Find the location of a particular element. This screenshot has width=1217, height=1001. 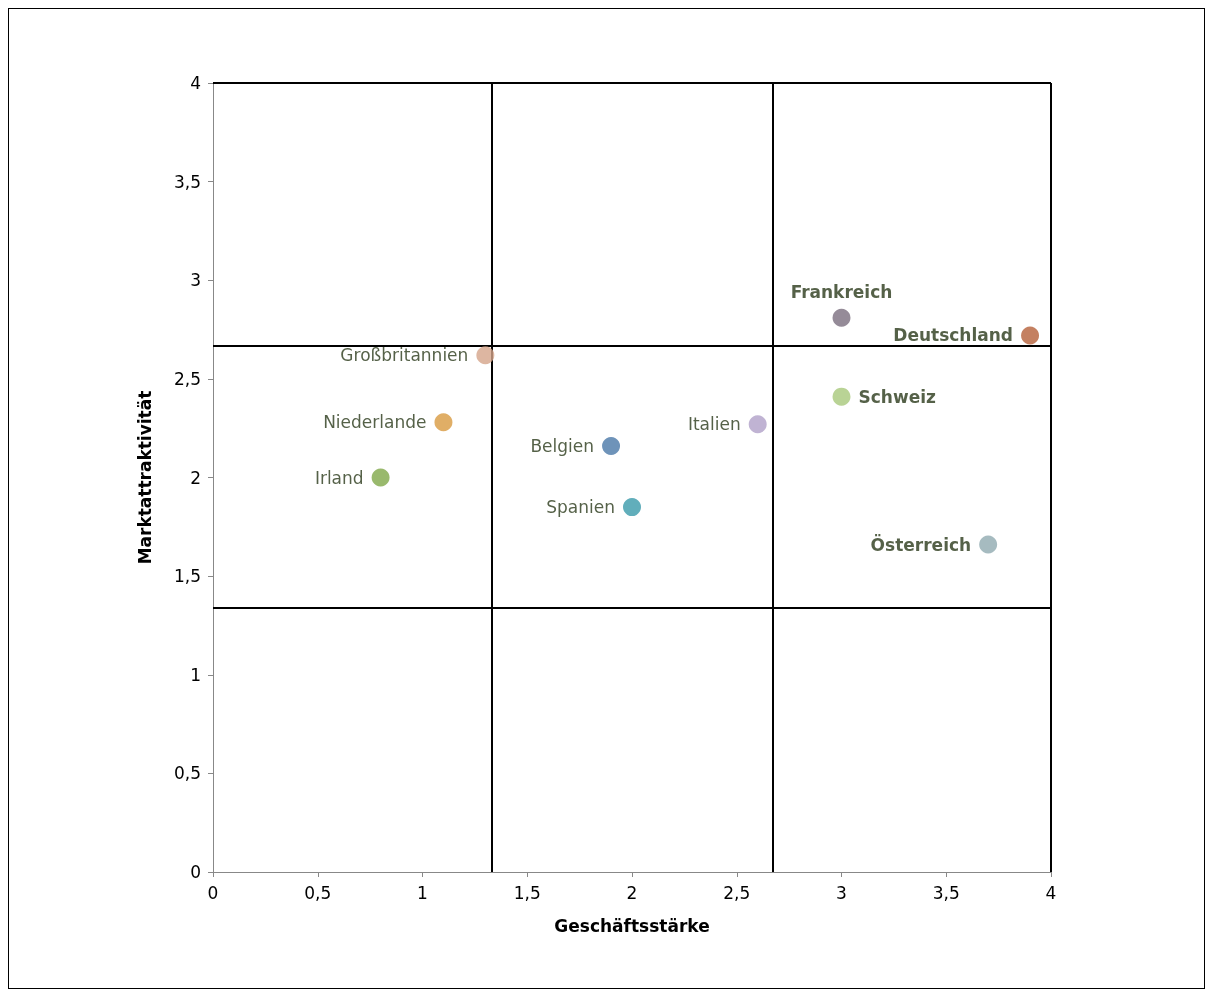

x-tick-label: 0,5 is located at coordinates (318, 892).